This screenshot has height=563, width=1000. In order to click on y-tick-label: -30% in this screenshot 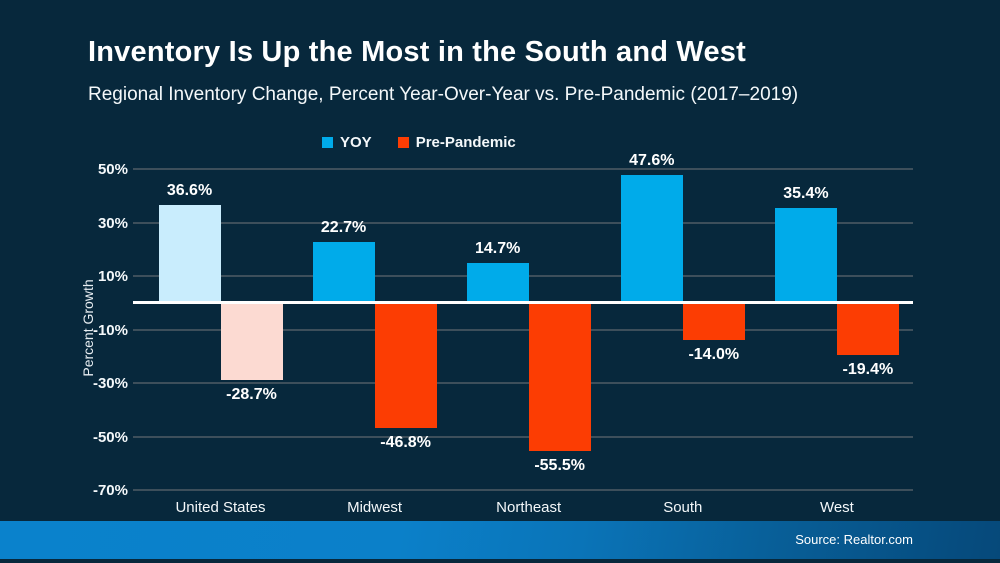, I will do `click(110, 383)`.